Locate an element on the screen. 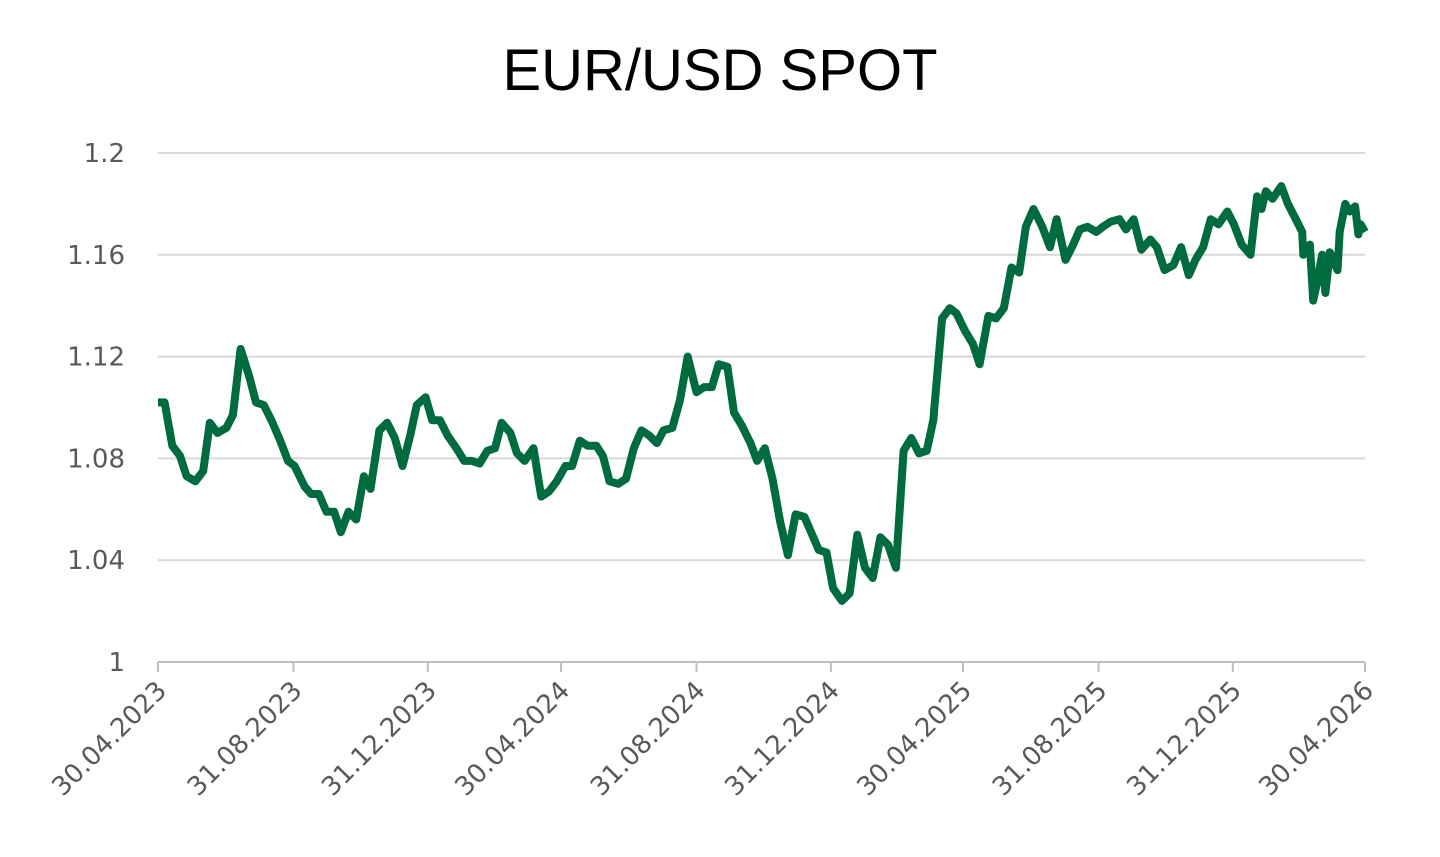  x-tick-label: 30.04.2024 is located at coordinates (513, 739).